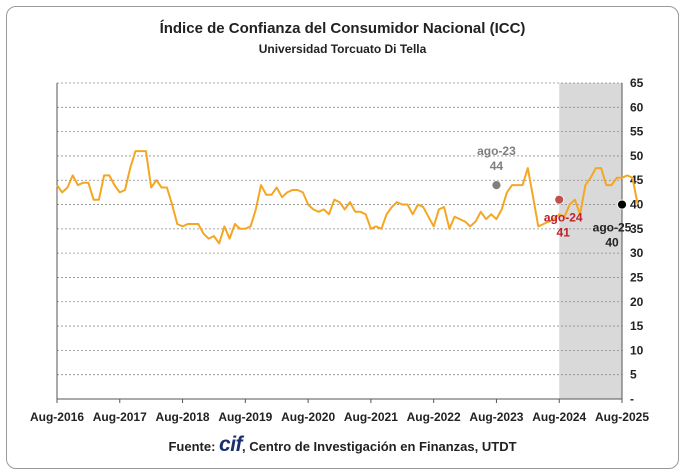 The image size is (685, 475). I want to click on source-prefix: Fuente:, so click(194, 446).